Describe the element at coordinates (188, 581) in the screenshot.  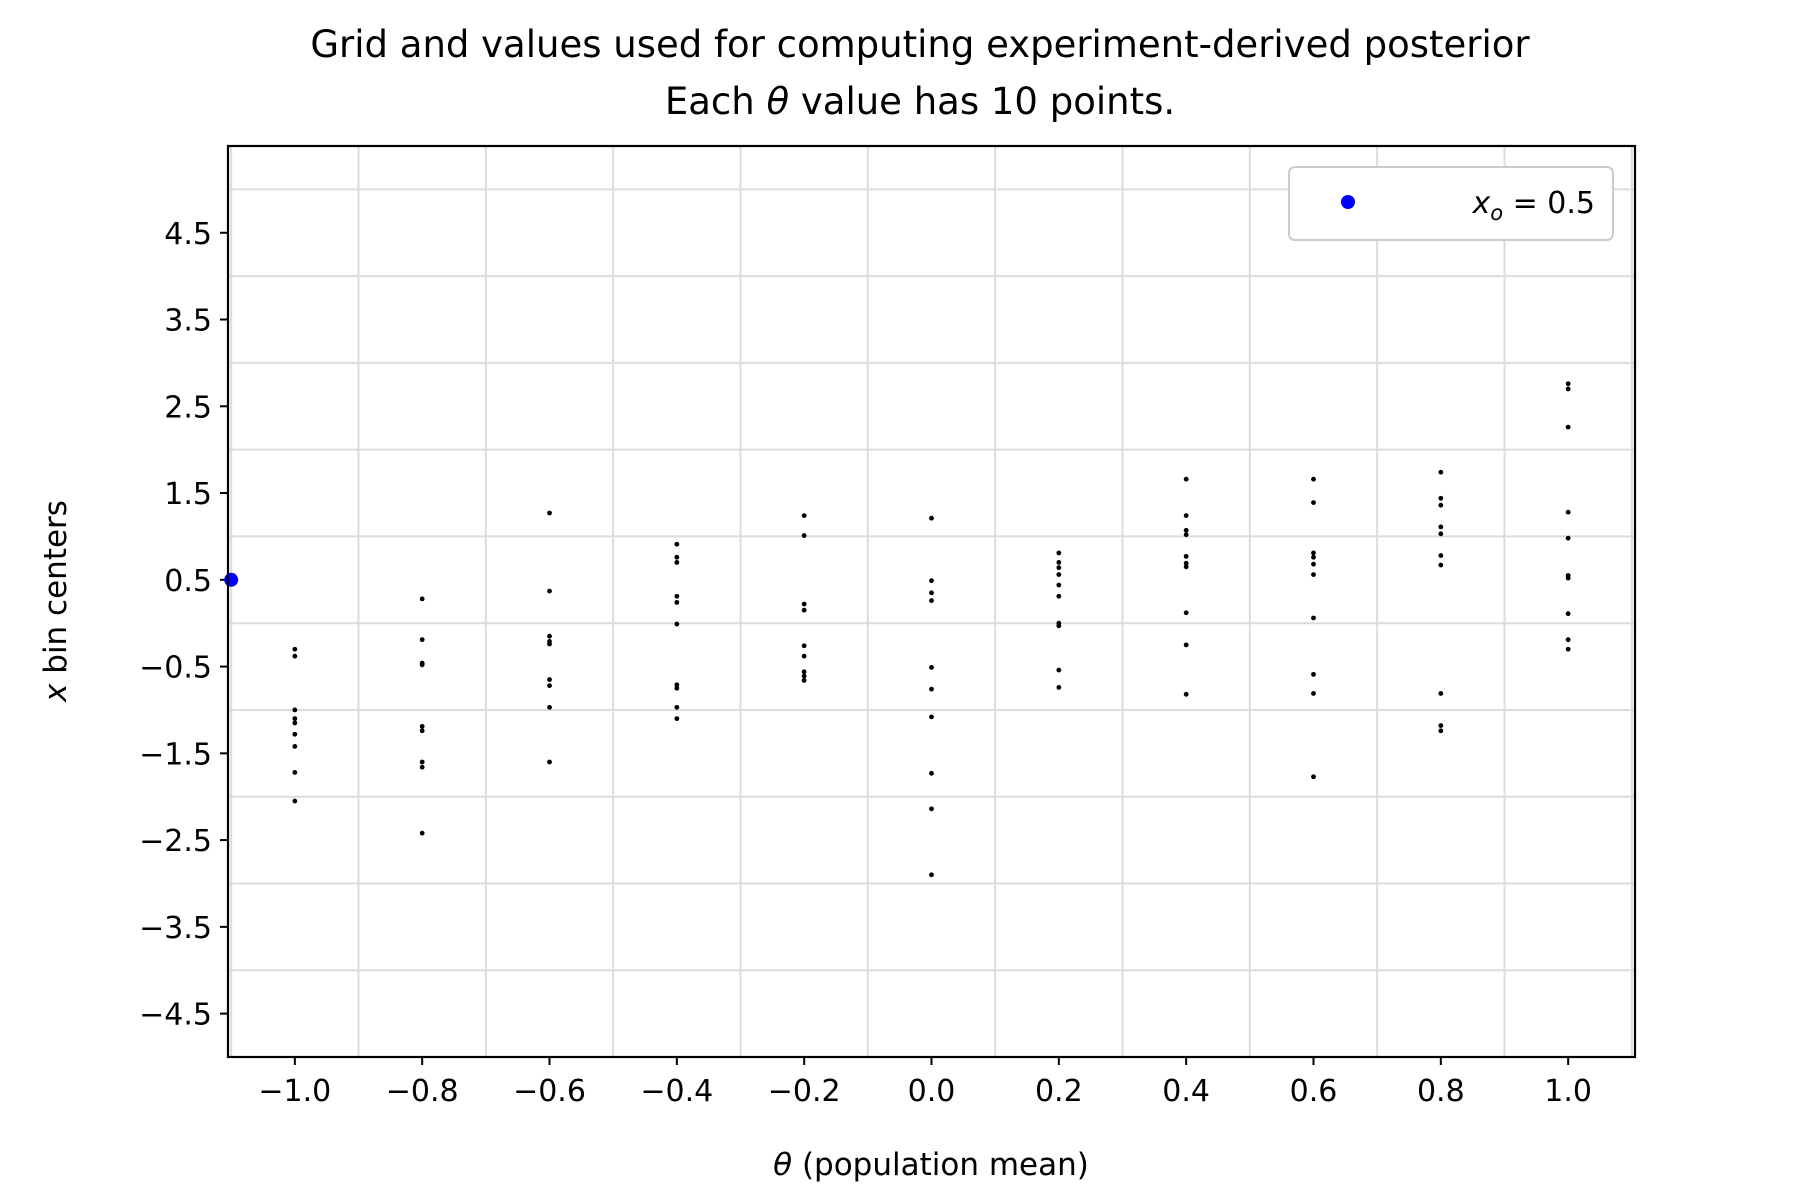
I see `y-tick-label: 0.5` at that location.